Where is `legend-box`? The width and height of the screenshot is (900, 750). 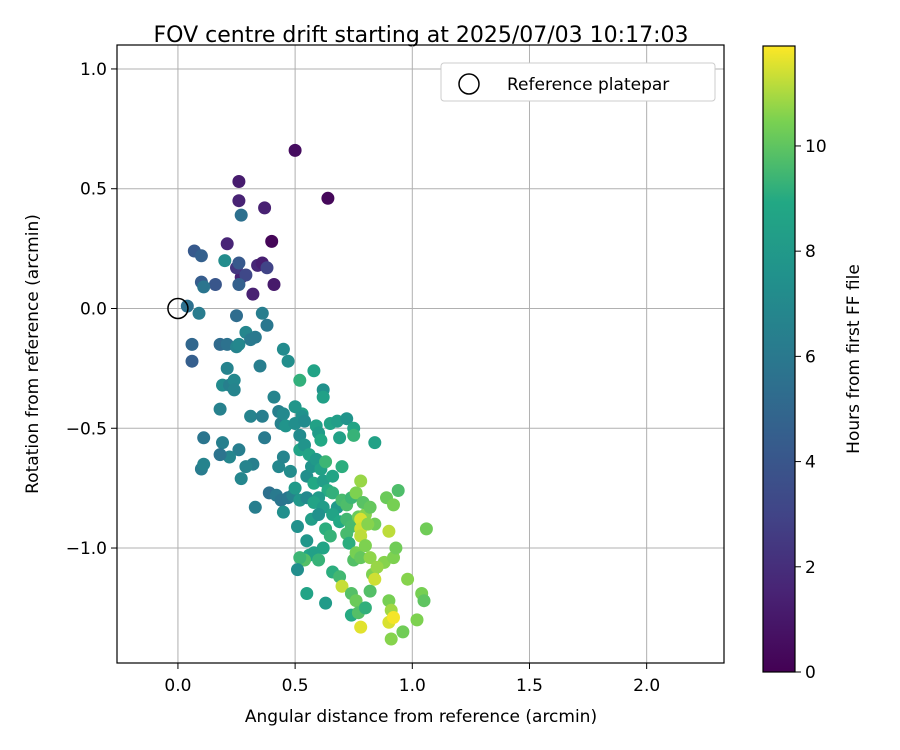
legend-box is located at coordinates (578, 82).